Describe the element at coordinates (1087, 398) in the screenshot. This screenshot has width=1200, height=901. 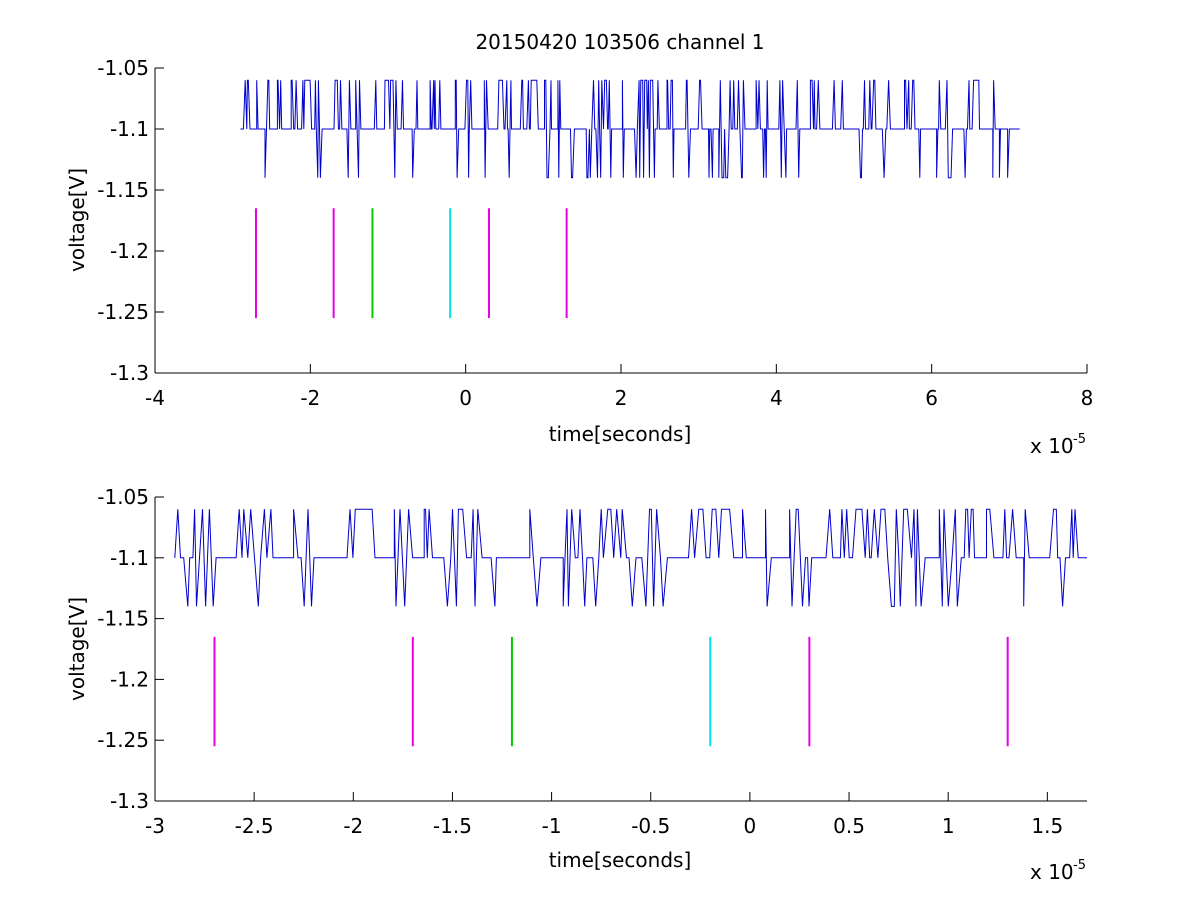
I see `top-x-tick-label: 8` at that location.